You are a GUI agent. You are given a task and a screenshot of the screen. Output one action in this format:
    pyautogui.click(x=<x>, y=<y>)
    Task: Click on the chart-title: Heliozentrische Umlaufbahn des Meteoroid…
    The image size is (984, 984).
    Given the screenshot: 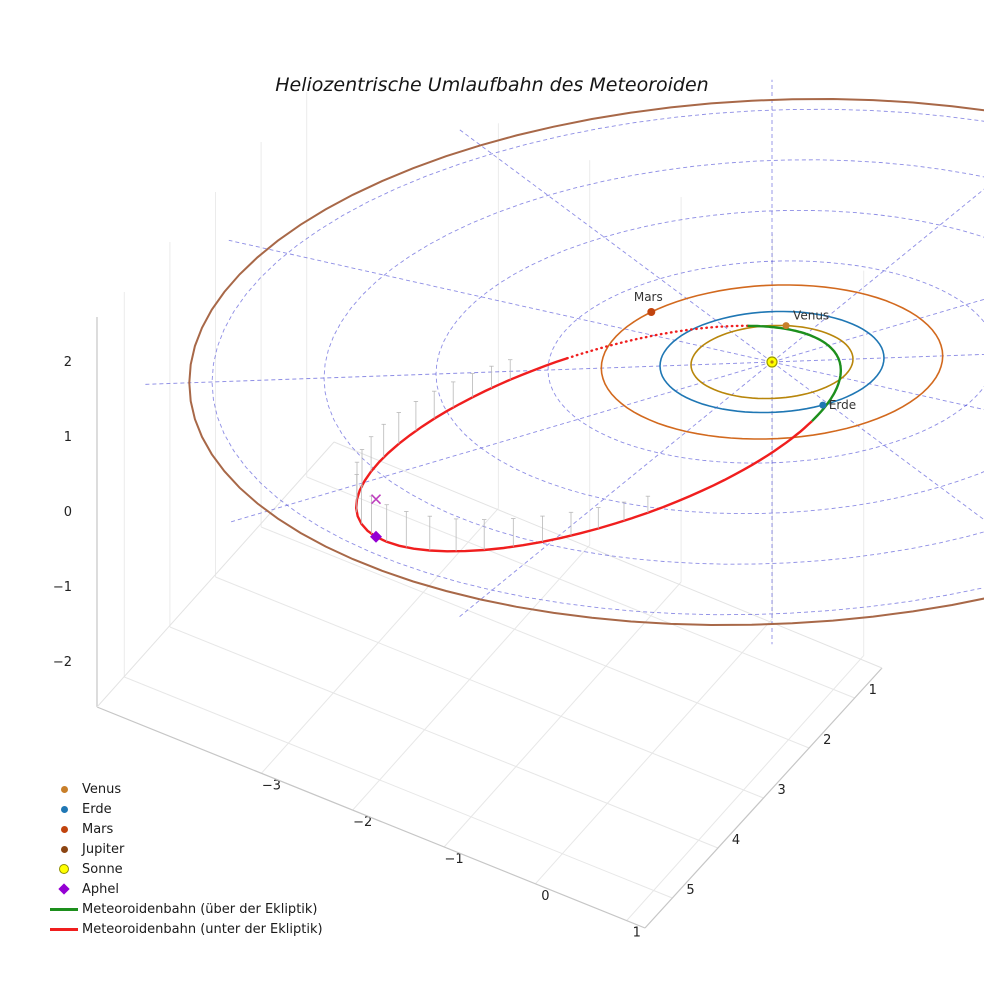 What is the action you would take?
    pyautogui.click(x=492, y=85)
    